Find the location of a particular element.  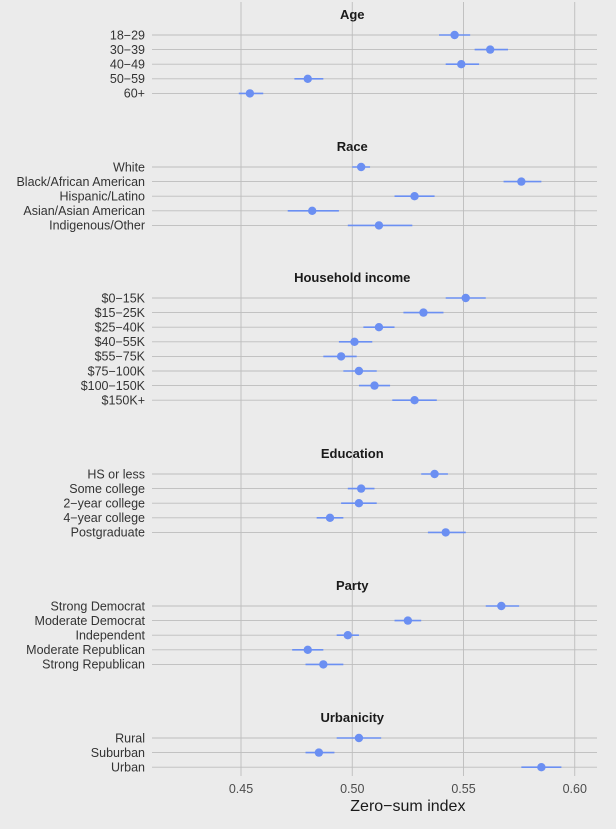

row-label: Black/African American is located at coordinates (80, 182).